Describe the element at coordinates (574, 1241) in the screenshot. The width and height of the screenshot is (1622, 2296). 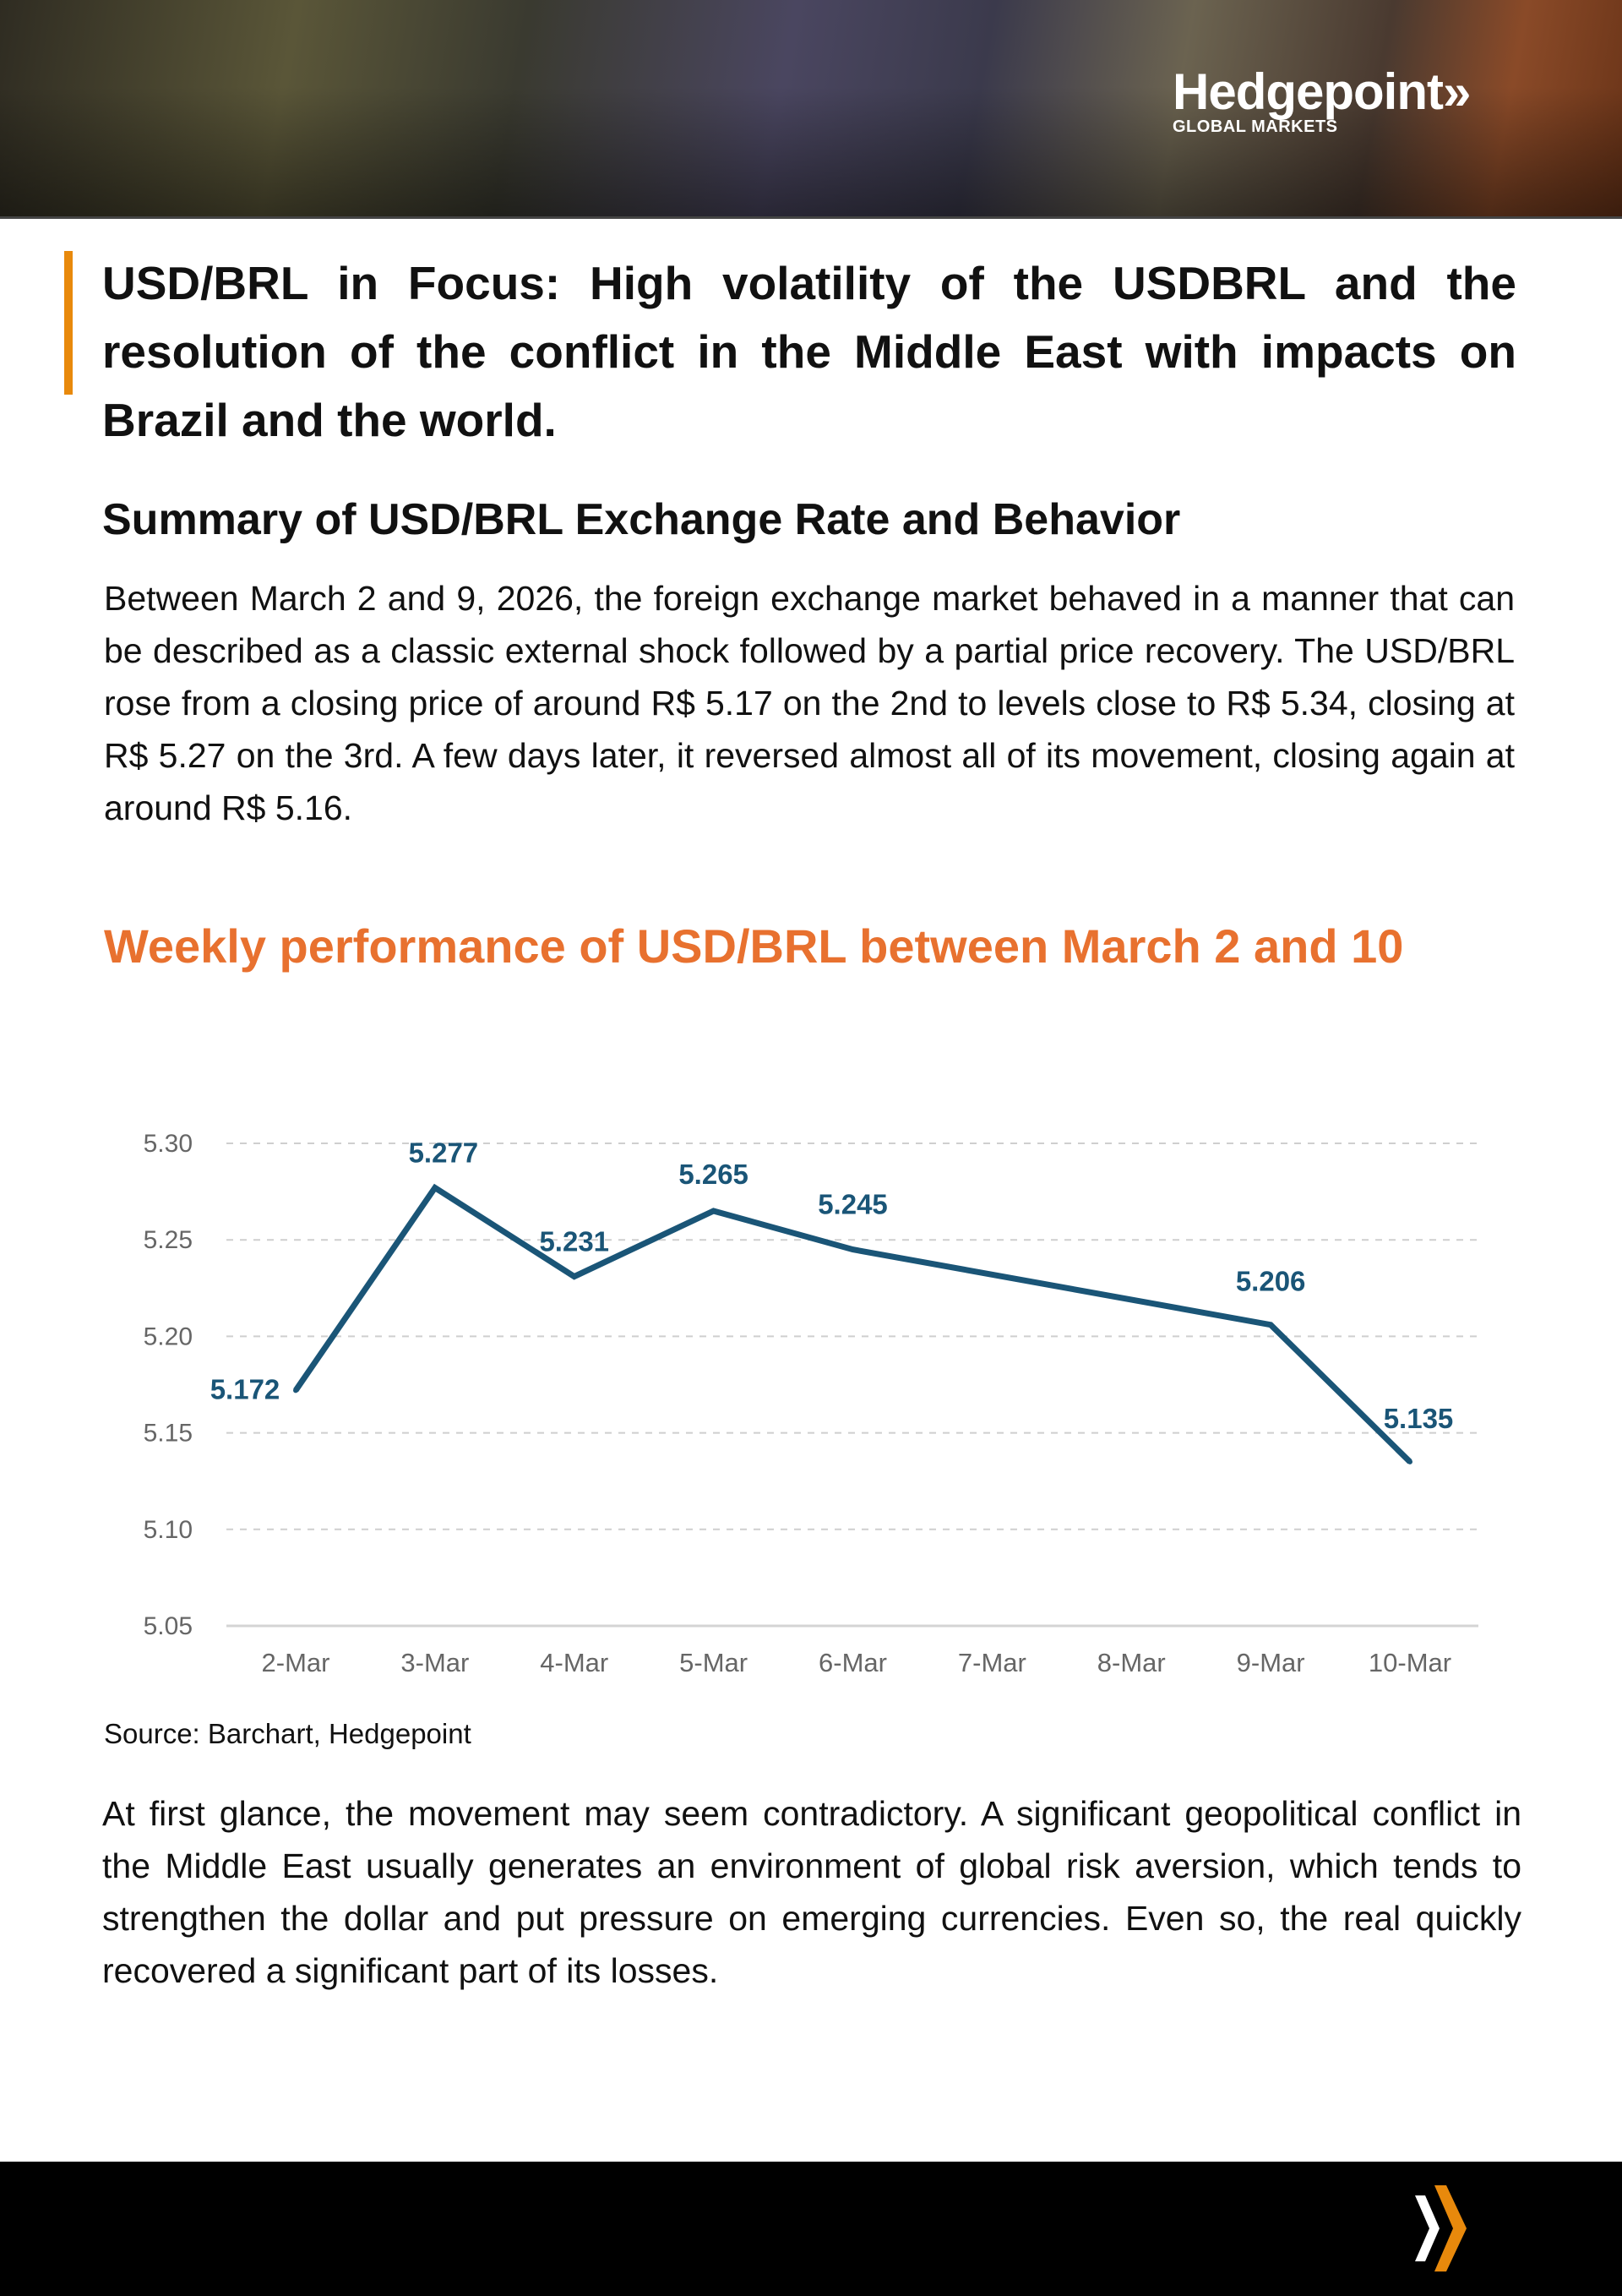
I see `data-label: 5.231` at that location.